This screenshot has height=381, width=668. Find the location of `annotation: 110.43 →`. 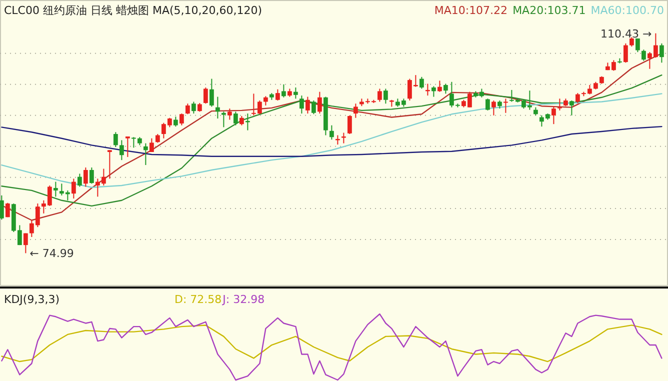

annotation: 110.43 → is located at coordinates (626, 33).